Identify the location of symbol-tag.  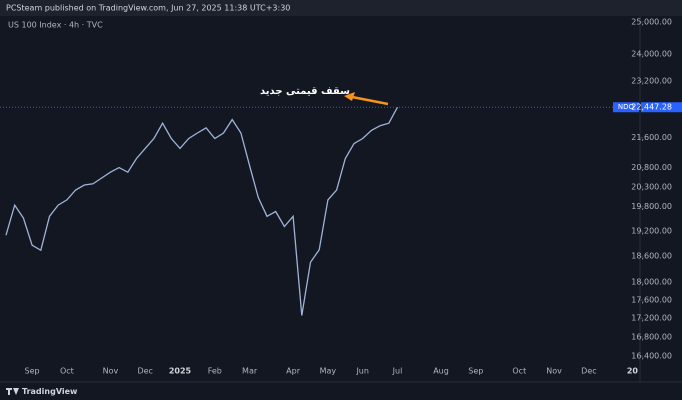
(626, 107).